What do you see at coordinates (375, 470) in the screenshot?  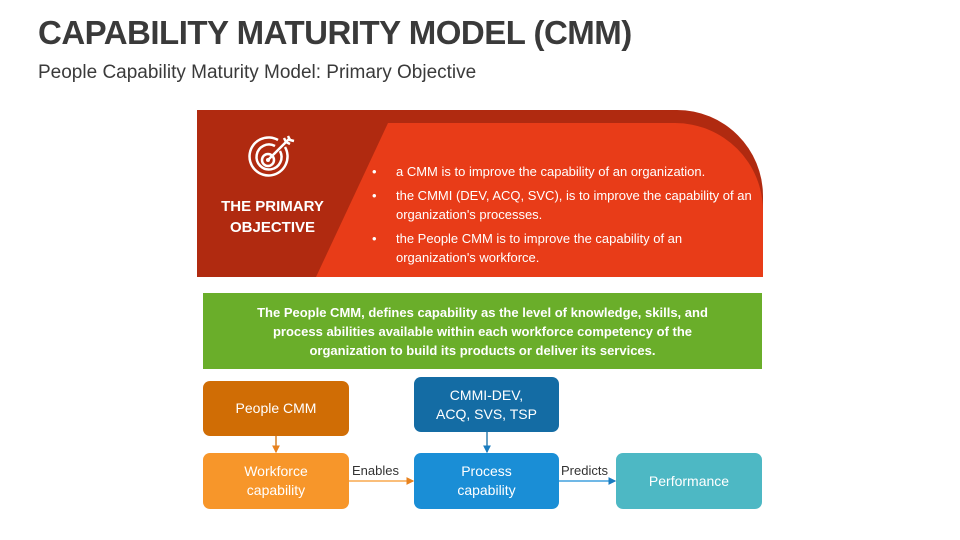 I see `enables-label: Enables` at bounding box center [375, 470].